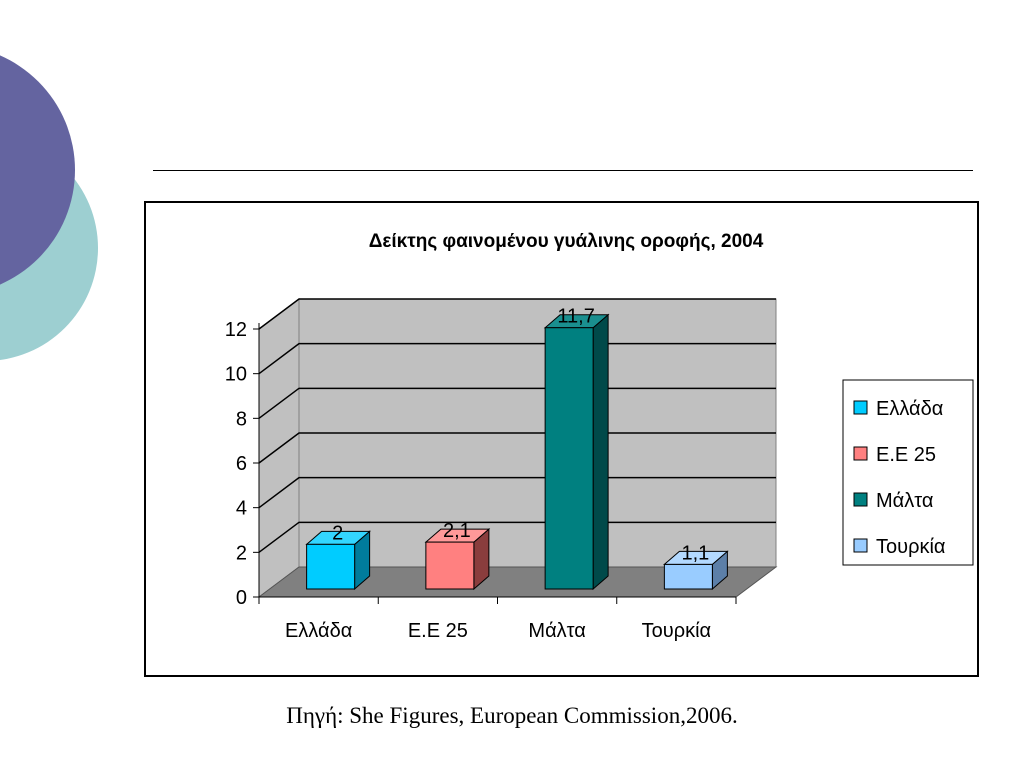 Image resolution: width=1024 pixels, height=768 pixels. Describe the element at coordinates (910, 547) in the screenshot. I see `legend-label: Τουρκία` at that location.